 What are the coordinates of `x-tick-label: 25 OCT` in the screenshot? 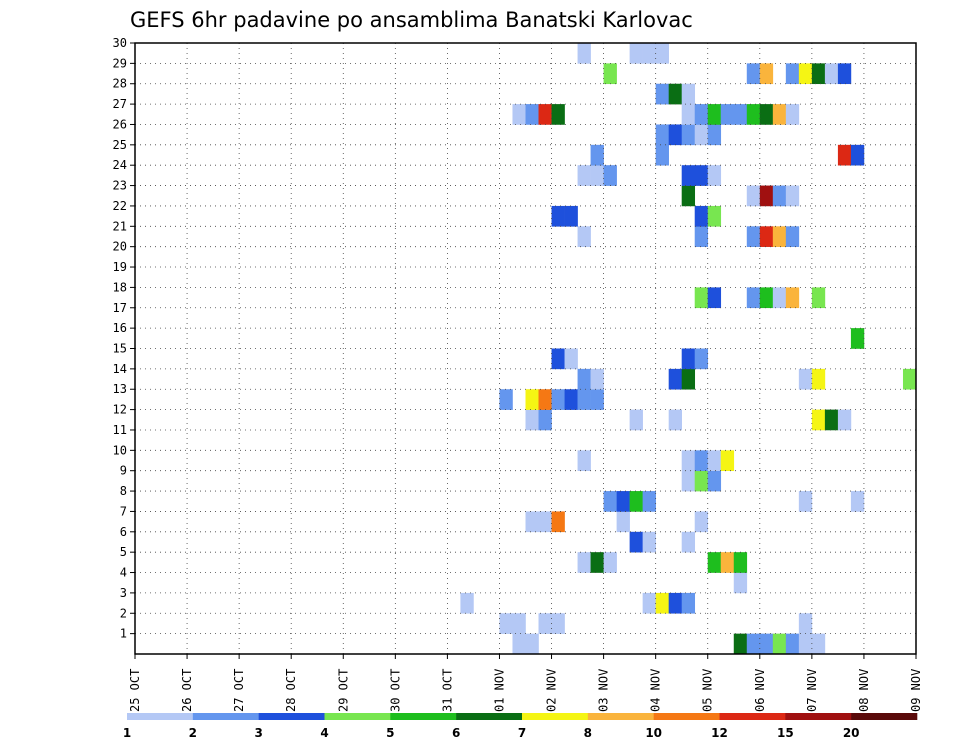 It's located at (135, 690).